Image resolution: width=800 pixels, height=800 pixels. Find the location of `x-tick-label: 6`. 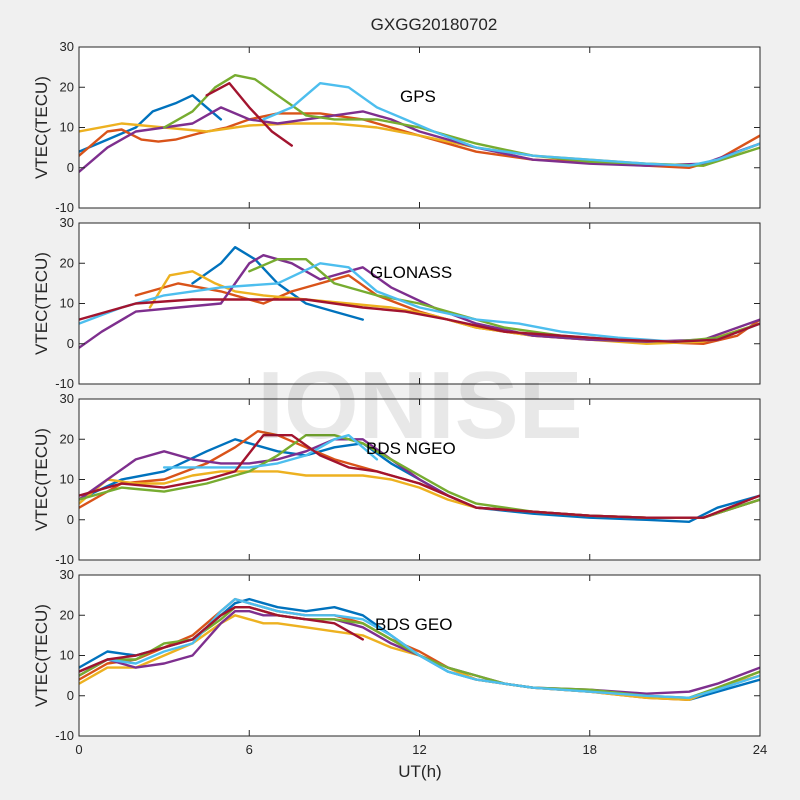

x-tick-label: 6 is located at coordinates (249, 749).